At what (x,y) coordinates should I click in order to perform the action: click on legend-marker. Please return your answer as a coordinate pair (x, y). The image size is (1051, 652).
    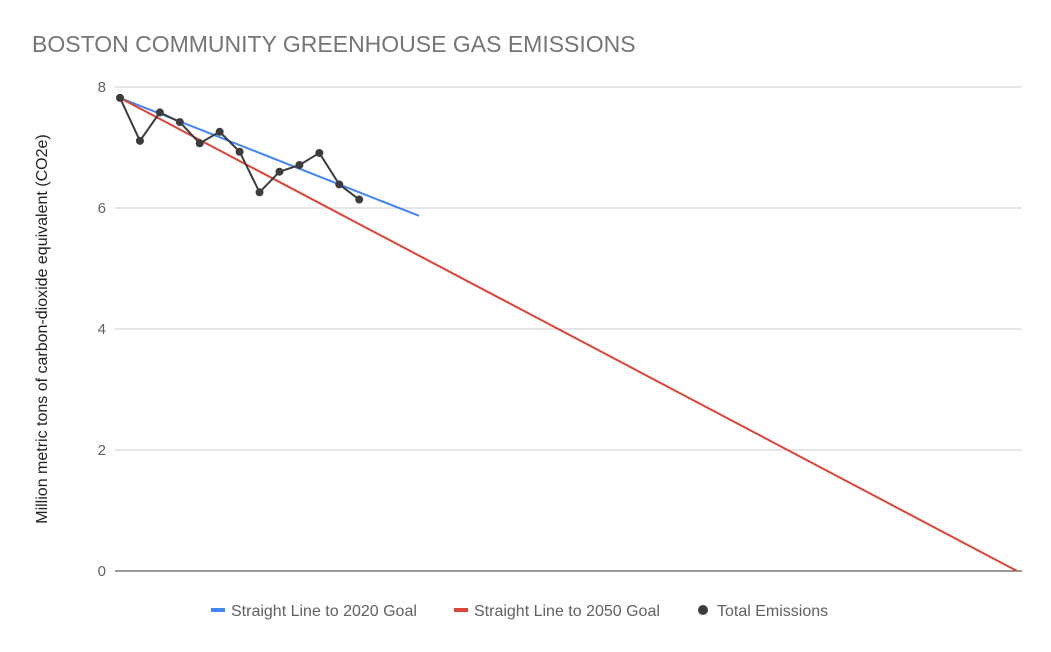
    Looking at the image, I should click on (703, 610).